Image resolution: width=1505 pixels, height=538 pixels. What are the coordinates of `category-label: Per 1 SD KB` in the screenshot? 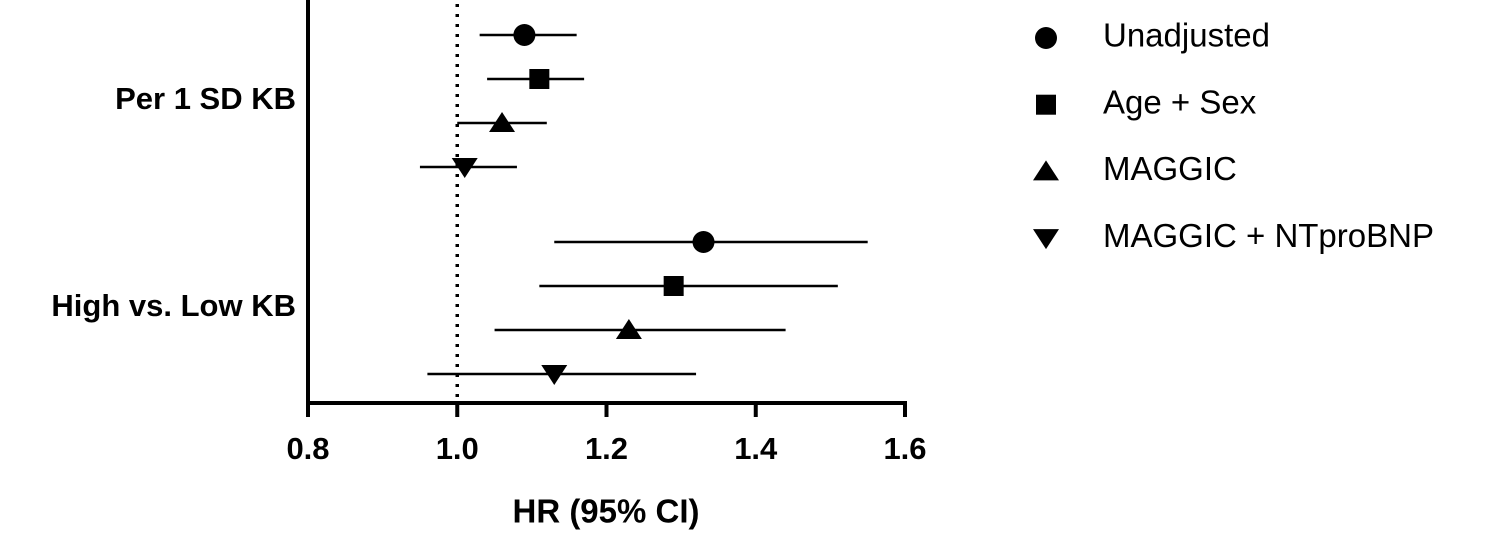 It's located at (205, 98).